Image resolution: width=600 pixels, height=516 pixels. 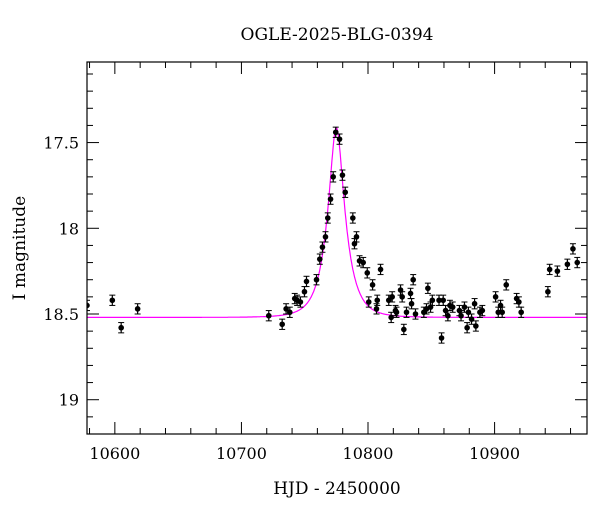 I want to click on x-tick-label: 10600, so click(x=114, y=453).